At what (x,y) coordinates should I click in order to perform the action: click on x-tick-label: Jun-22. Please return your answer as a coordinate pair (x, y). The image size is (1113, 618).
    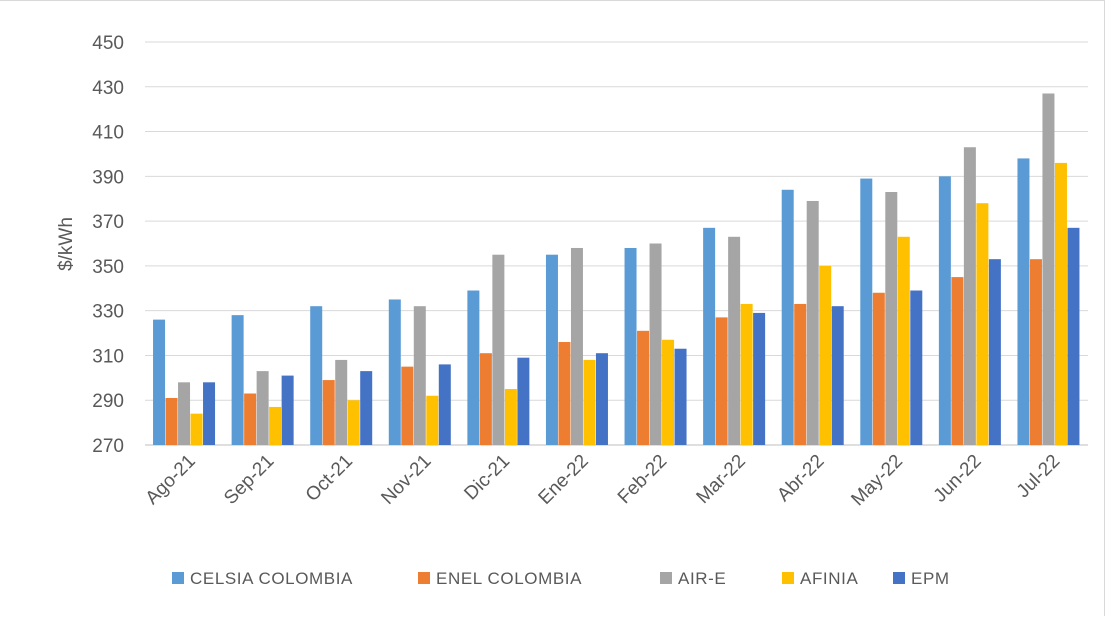
    Looking at the image, I should click on (958, 479).